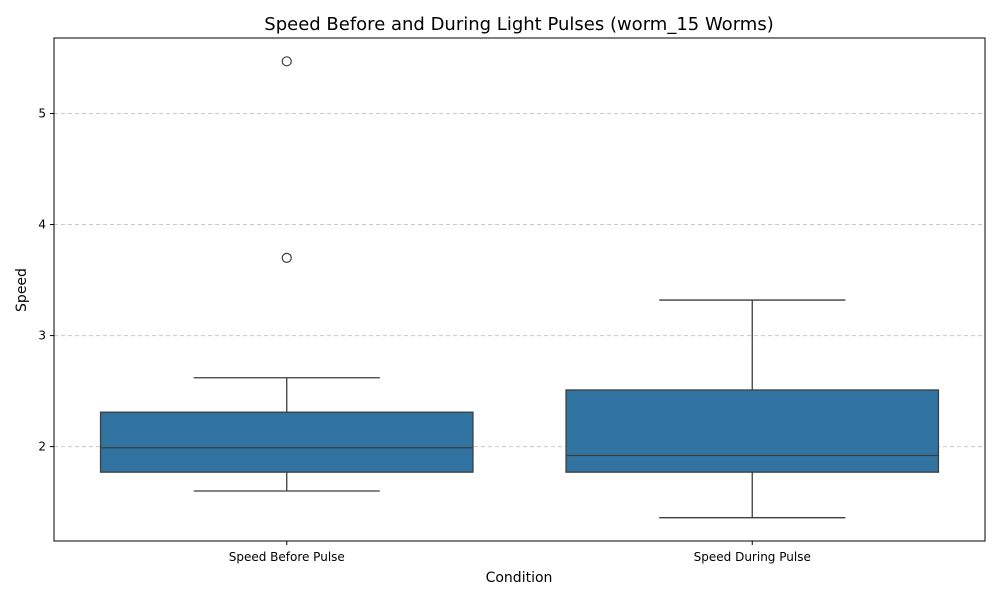 The width and height of the screenshot is (1000, 600). I want to click on y-tick-label: 4, so click(42, 225).